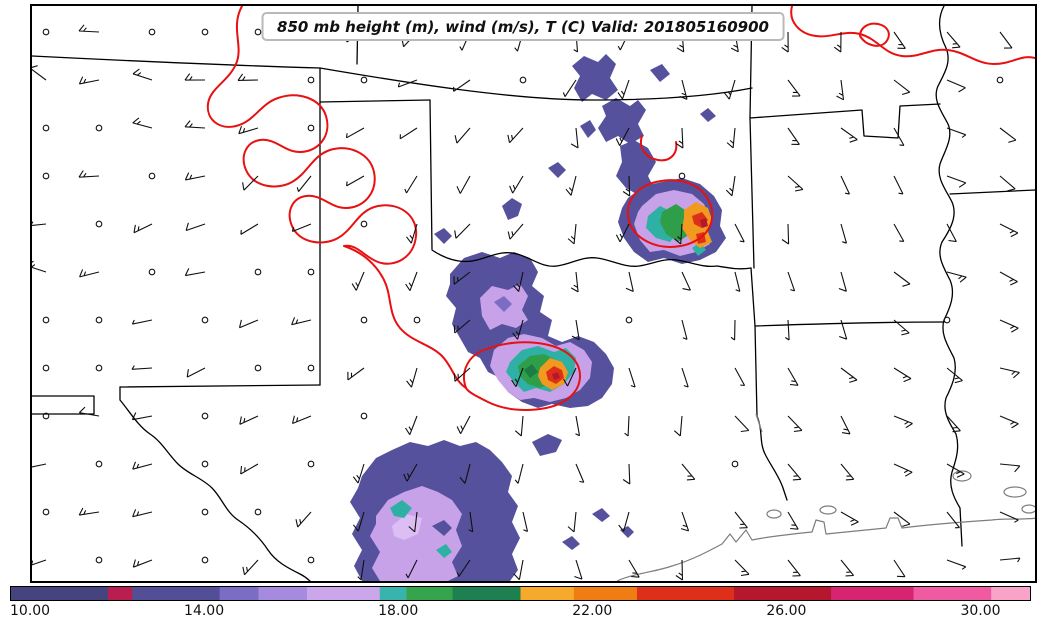  Describe the element at coordinates (398, 611) in the screenshot. I see `colorbar-tick-label: 18.00` at that location.